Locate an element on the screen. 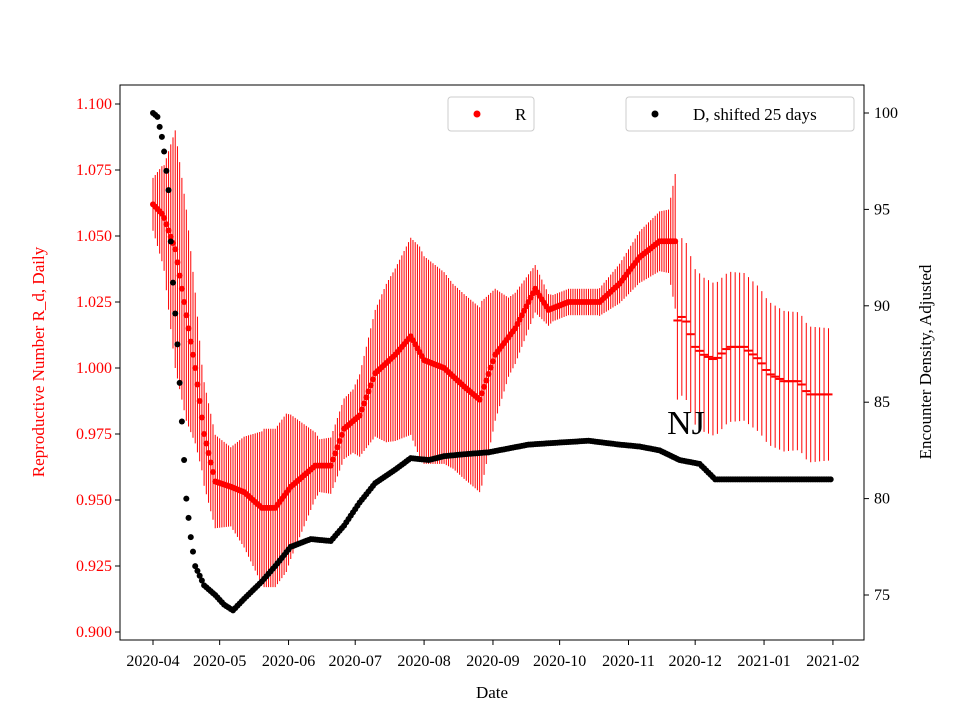 This screenshot has width=960, height=725. x-tick-label: 2020-05 is located at coordinates (219, 661).